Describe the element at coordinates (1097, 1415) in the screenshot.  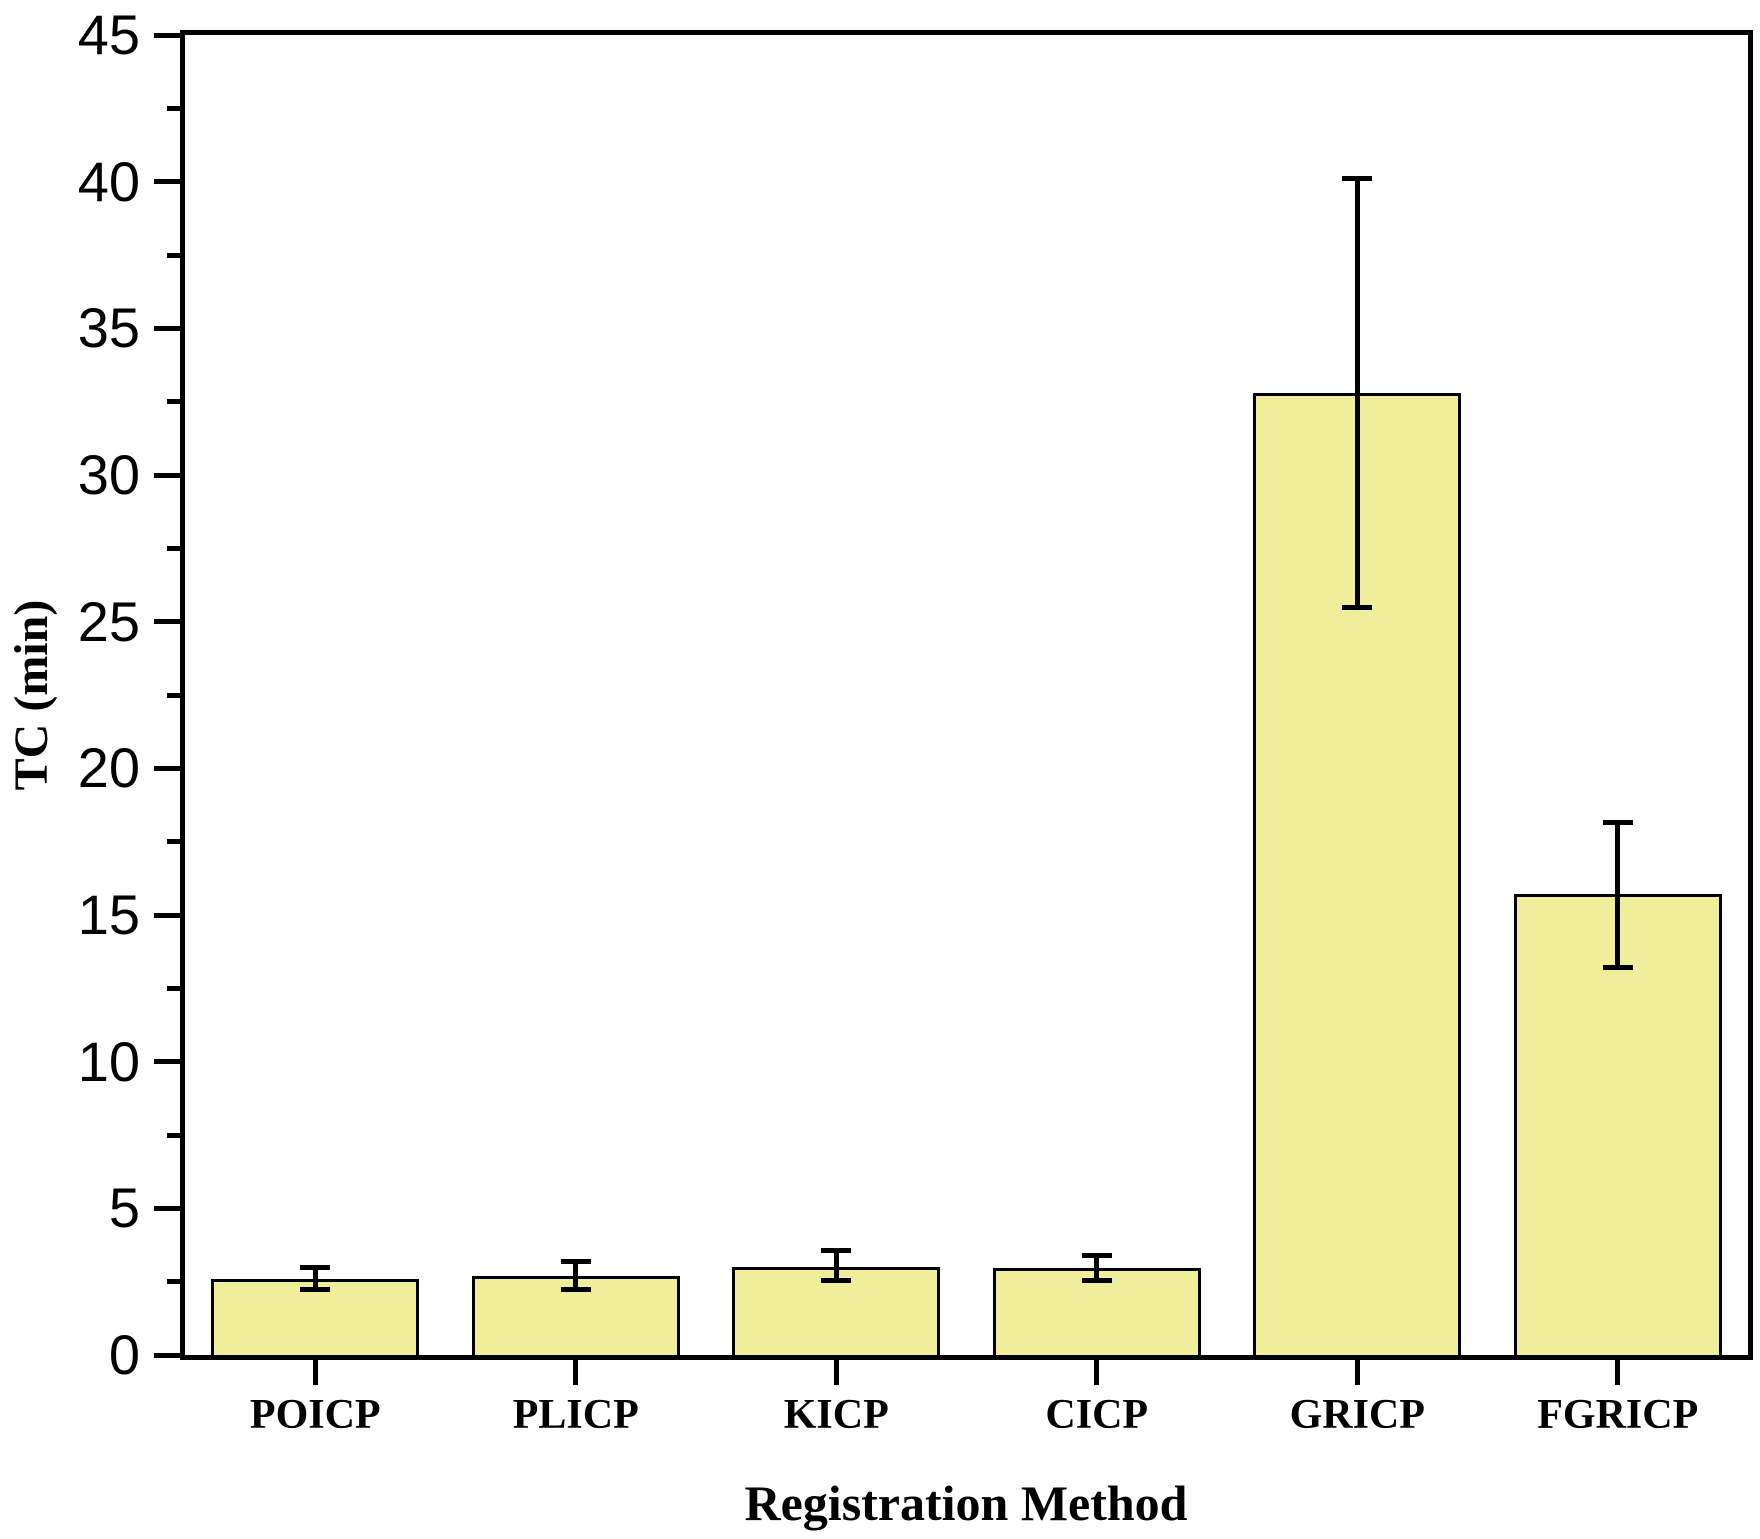
I see `x-category-label: CICP` at that location.